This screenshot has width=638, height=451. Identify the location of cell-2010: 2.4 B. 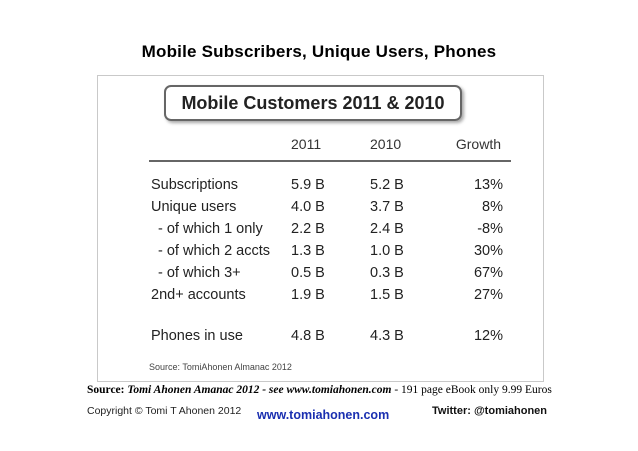
(387, 229).